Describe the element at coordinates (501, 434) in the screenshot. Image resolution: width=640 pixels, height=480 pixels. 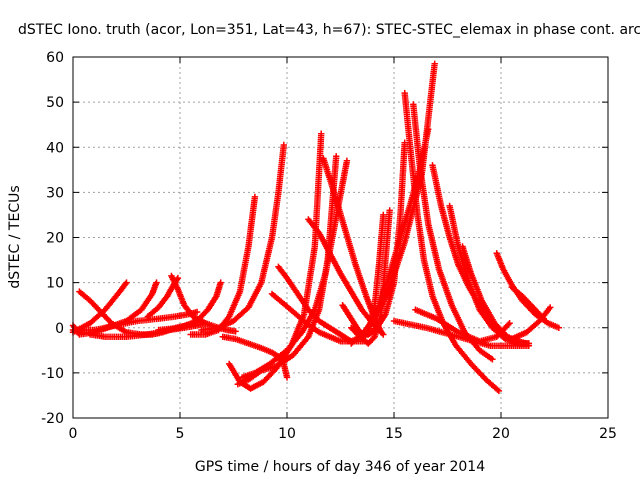
I see `x-tick-label: 20` at that location.